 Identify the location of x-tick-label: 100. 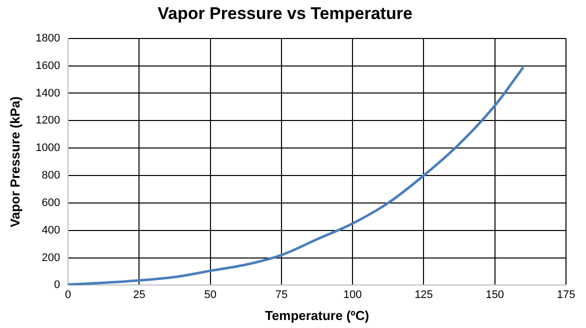
(352, 294).